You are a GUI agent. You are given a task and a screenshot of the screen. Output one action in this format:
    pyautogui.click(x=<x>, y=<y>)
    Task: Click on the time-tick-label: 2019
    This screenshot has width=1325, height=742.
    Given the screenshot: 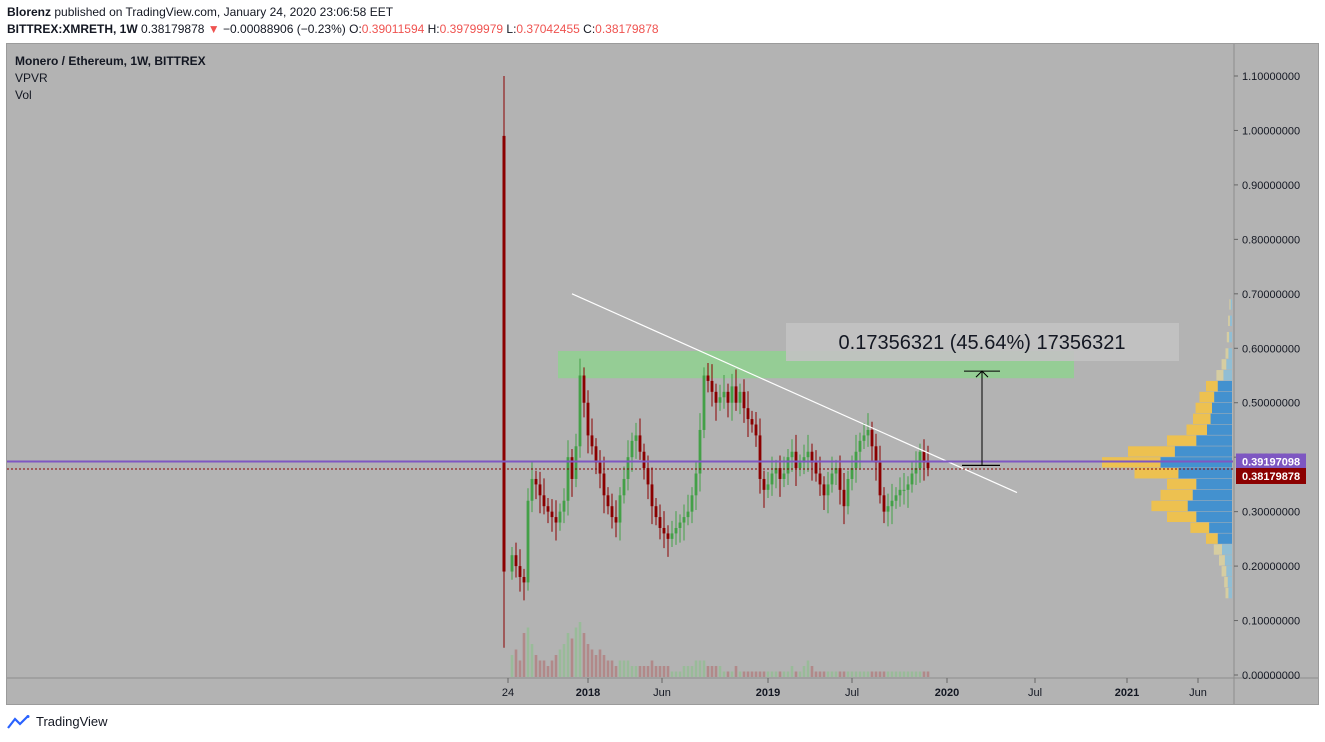 What is the action you would take?
    pyautogui.click(x=768, y=693)
    